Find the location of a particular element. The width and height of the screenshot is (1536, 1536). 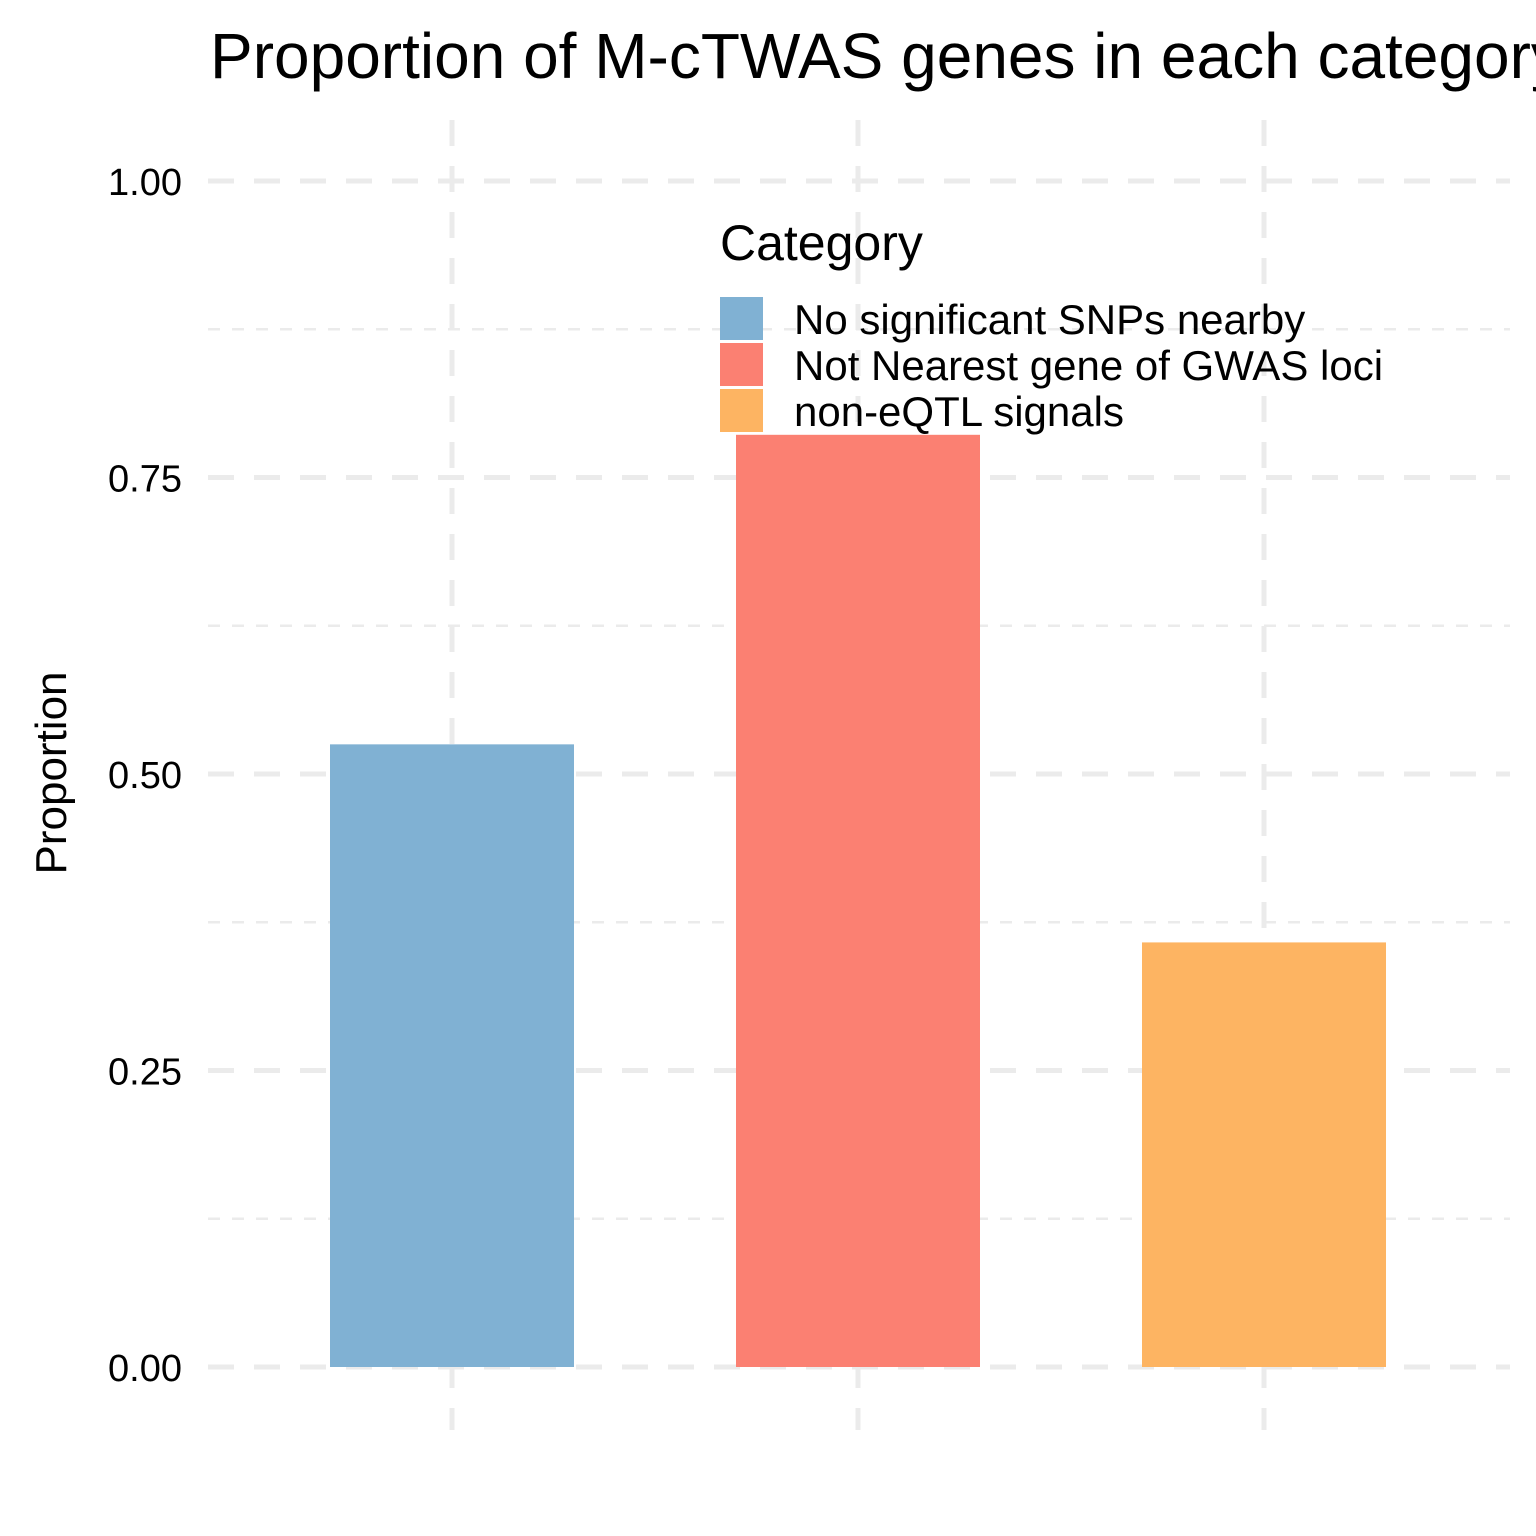

y-tick-label: 0.50 is located at coordinates (145, 776).